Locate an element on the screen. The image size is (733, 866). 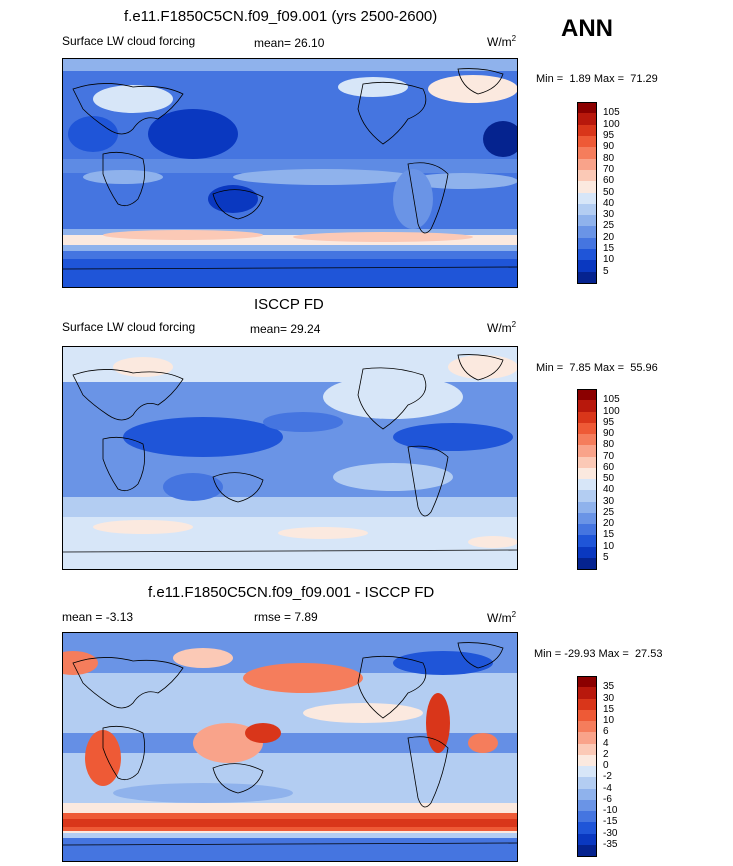
panel-2-units: W/m2 is located at coordinates (502, 327).